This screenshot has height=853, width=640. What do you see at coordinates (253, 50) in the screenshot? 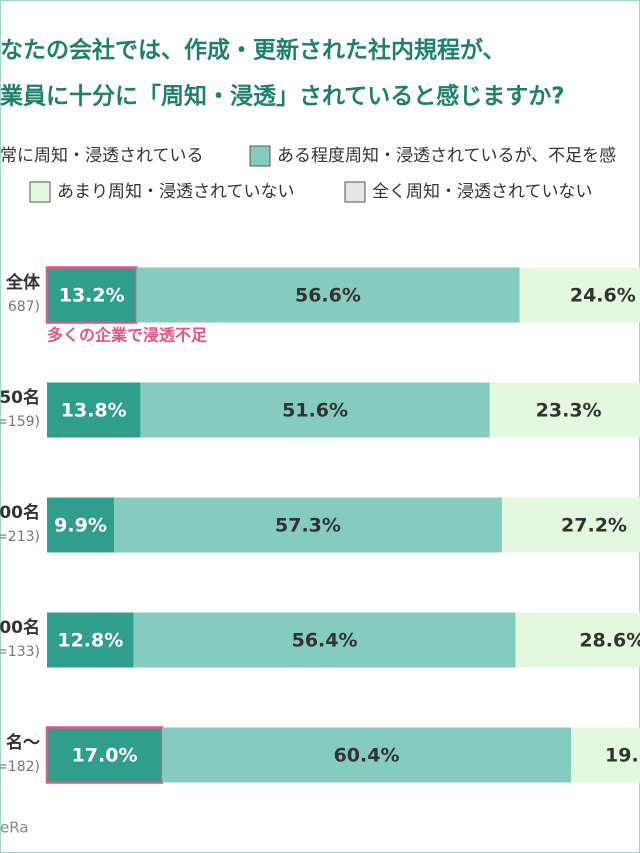
I see `title: なたの会社では、作成・更新された社内規程が、` at bounding box center [253, 50].